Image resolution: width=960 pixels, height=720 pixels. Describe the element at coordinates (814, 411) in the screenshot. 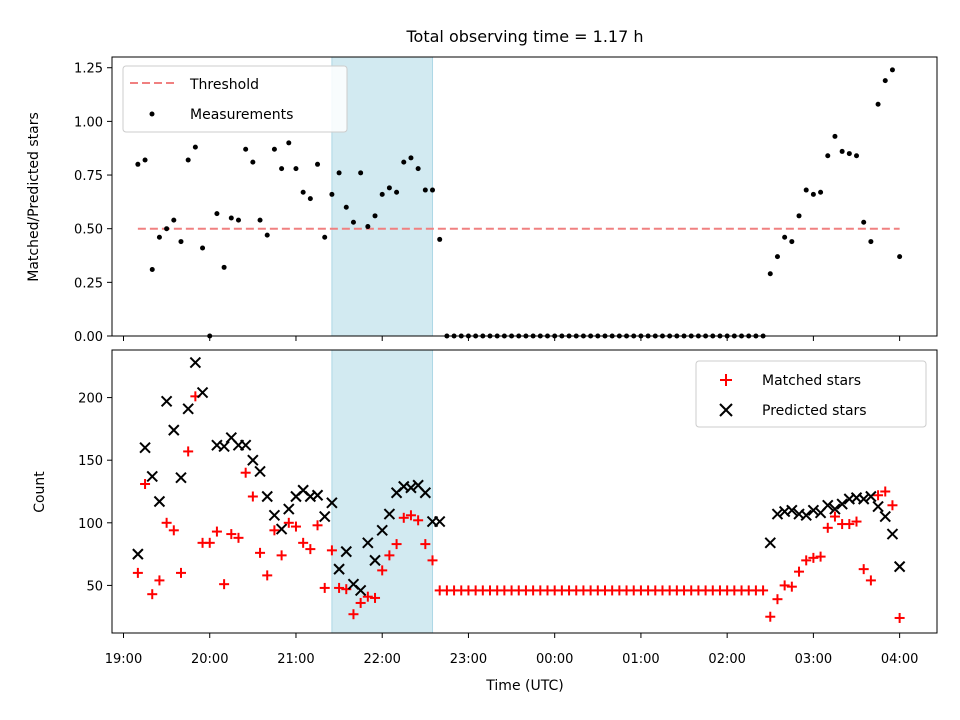

I see `legend-predicted-label: Predicted stars` at that location.